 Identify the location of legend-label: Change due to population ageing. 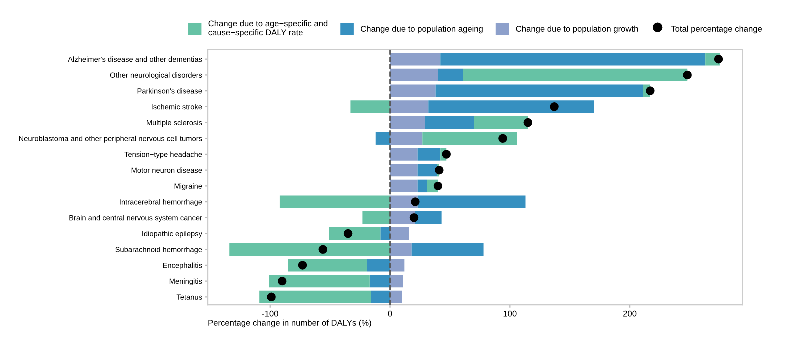
(422, 30).